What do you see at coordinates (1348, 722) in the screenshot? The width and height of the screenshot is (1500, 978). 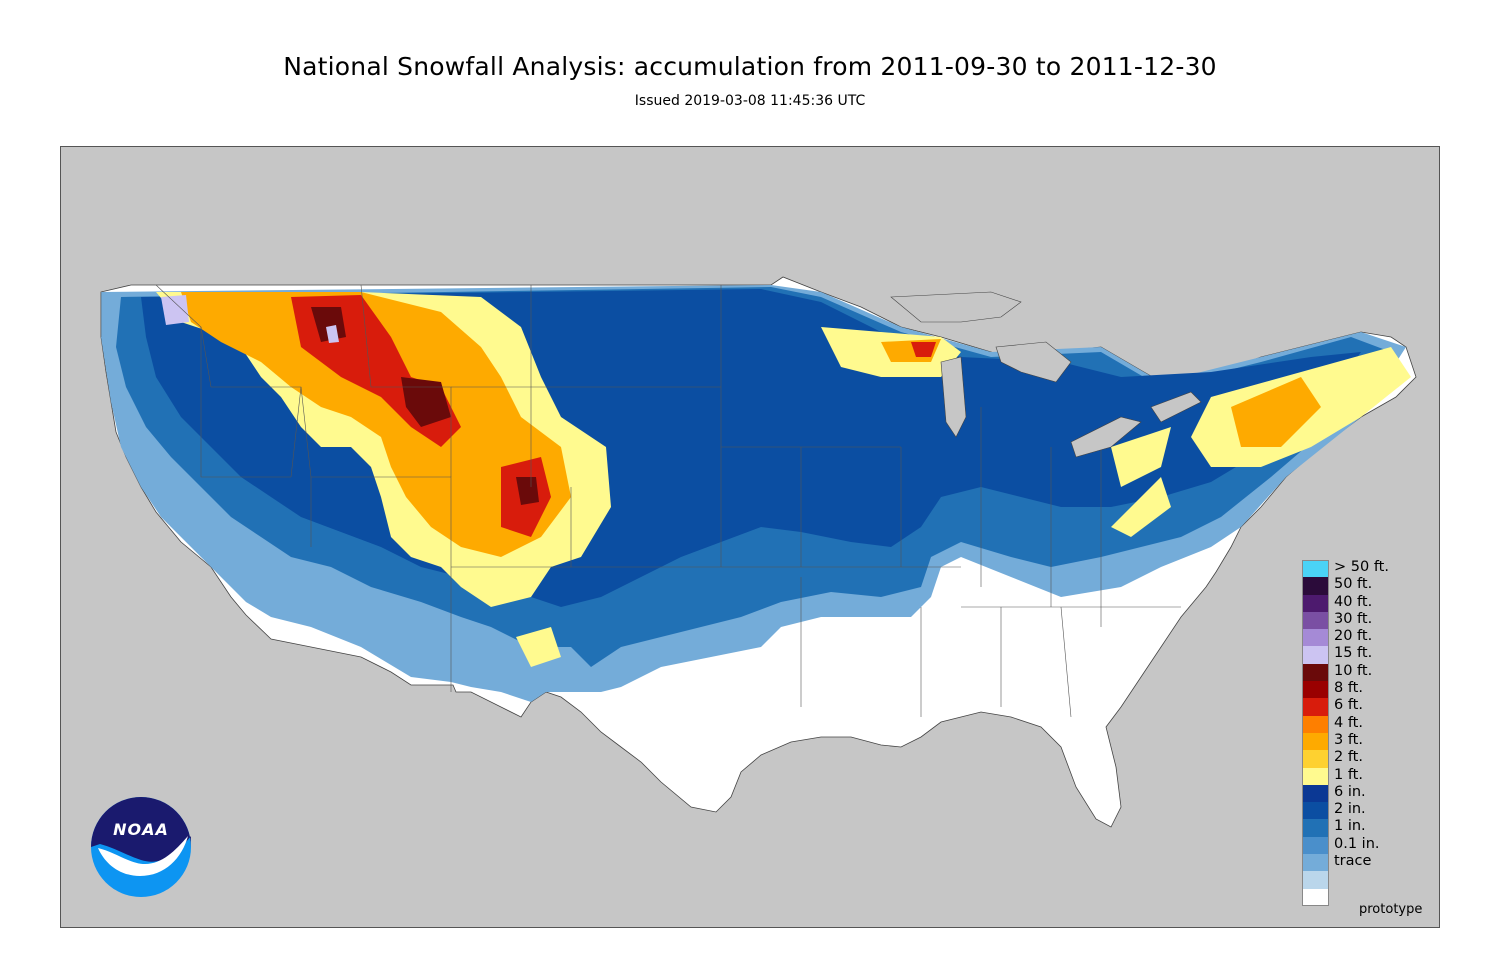 I see `legend-label: 4 ft.` at bounding box center [1348, 722].